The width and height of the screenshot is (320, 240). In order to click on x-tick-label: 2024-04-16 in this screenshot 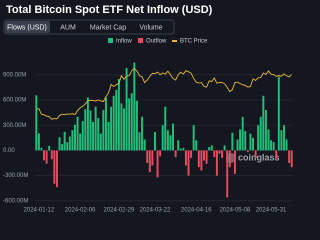, I will do `click(196, 211)`.